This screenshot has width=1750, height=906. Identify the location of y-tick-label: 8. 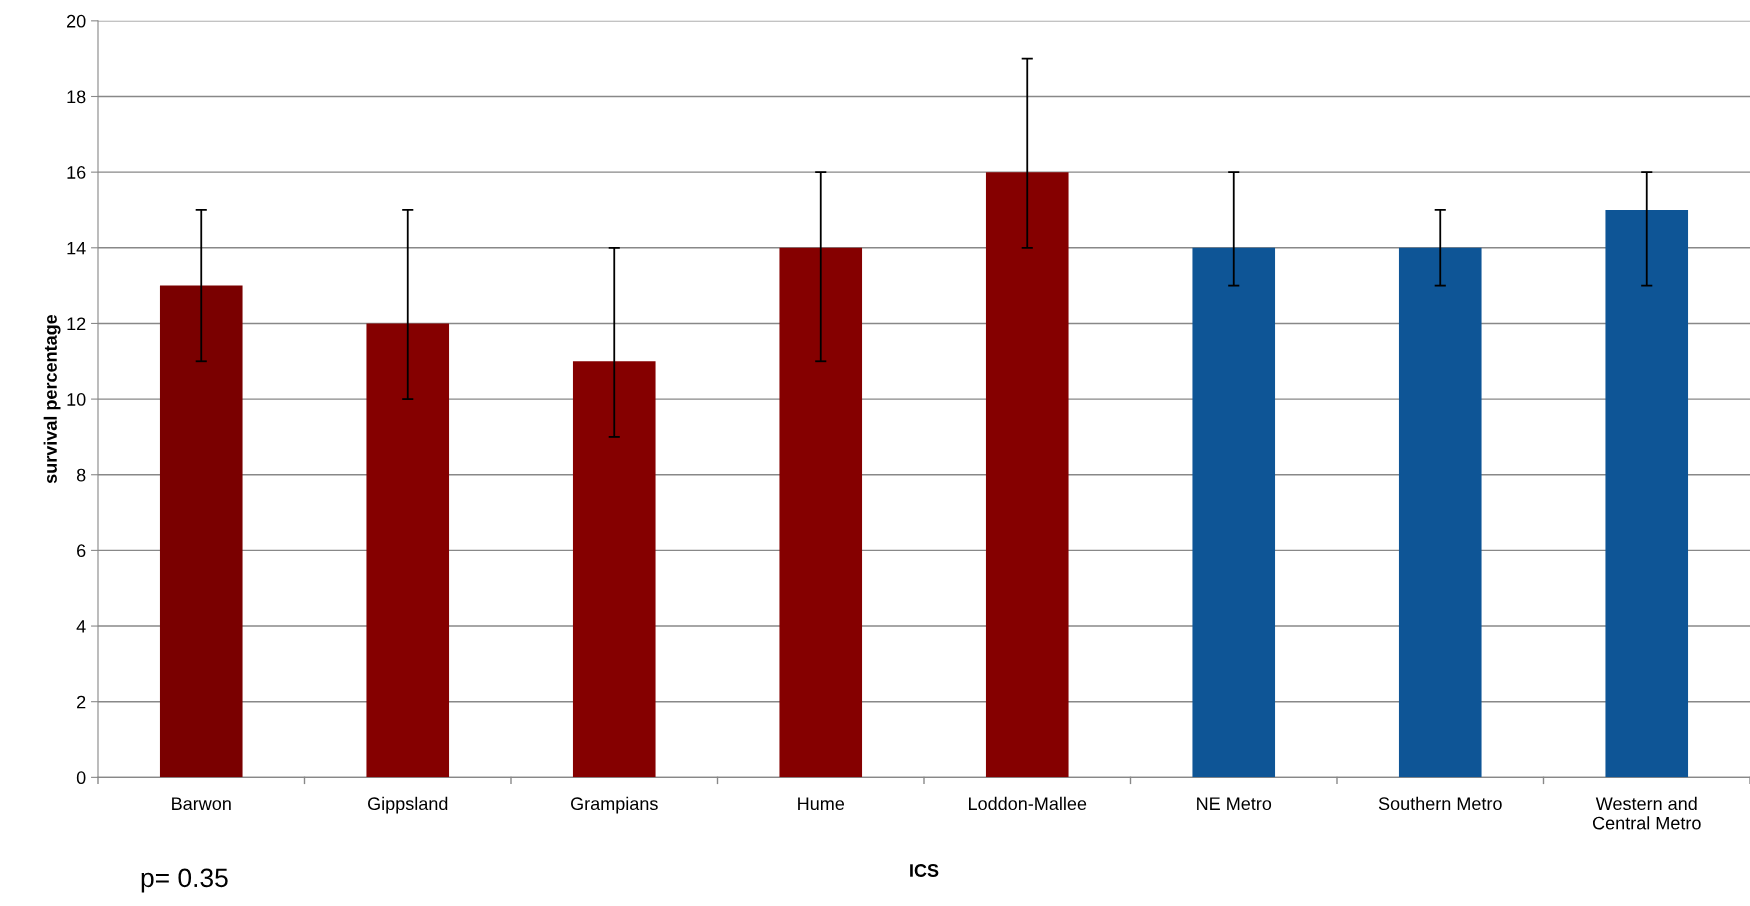
(81, 475).